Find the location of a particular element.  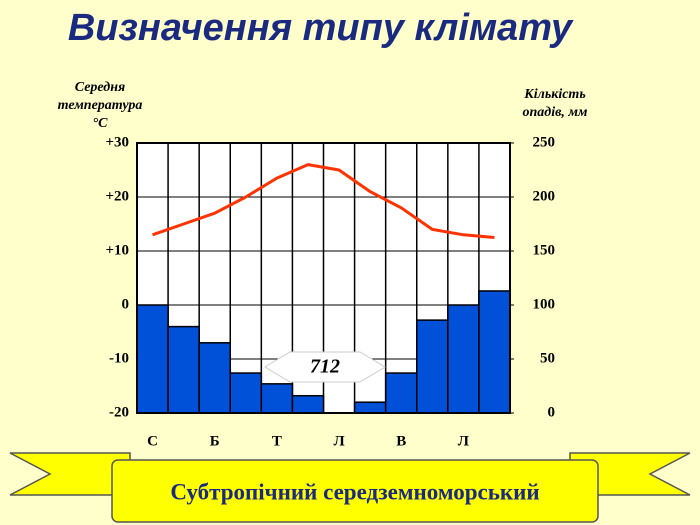

y-tick-label: -10 is located at coordinates (119, 358).